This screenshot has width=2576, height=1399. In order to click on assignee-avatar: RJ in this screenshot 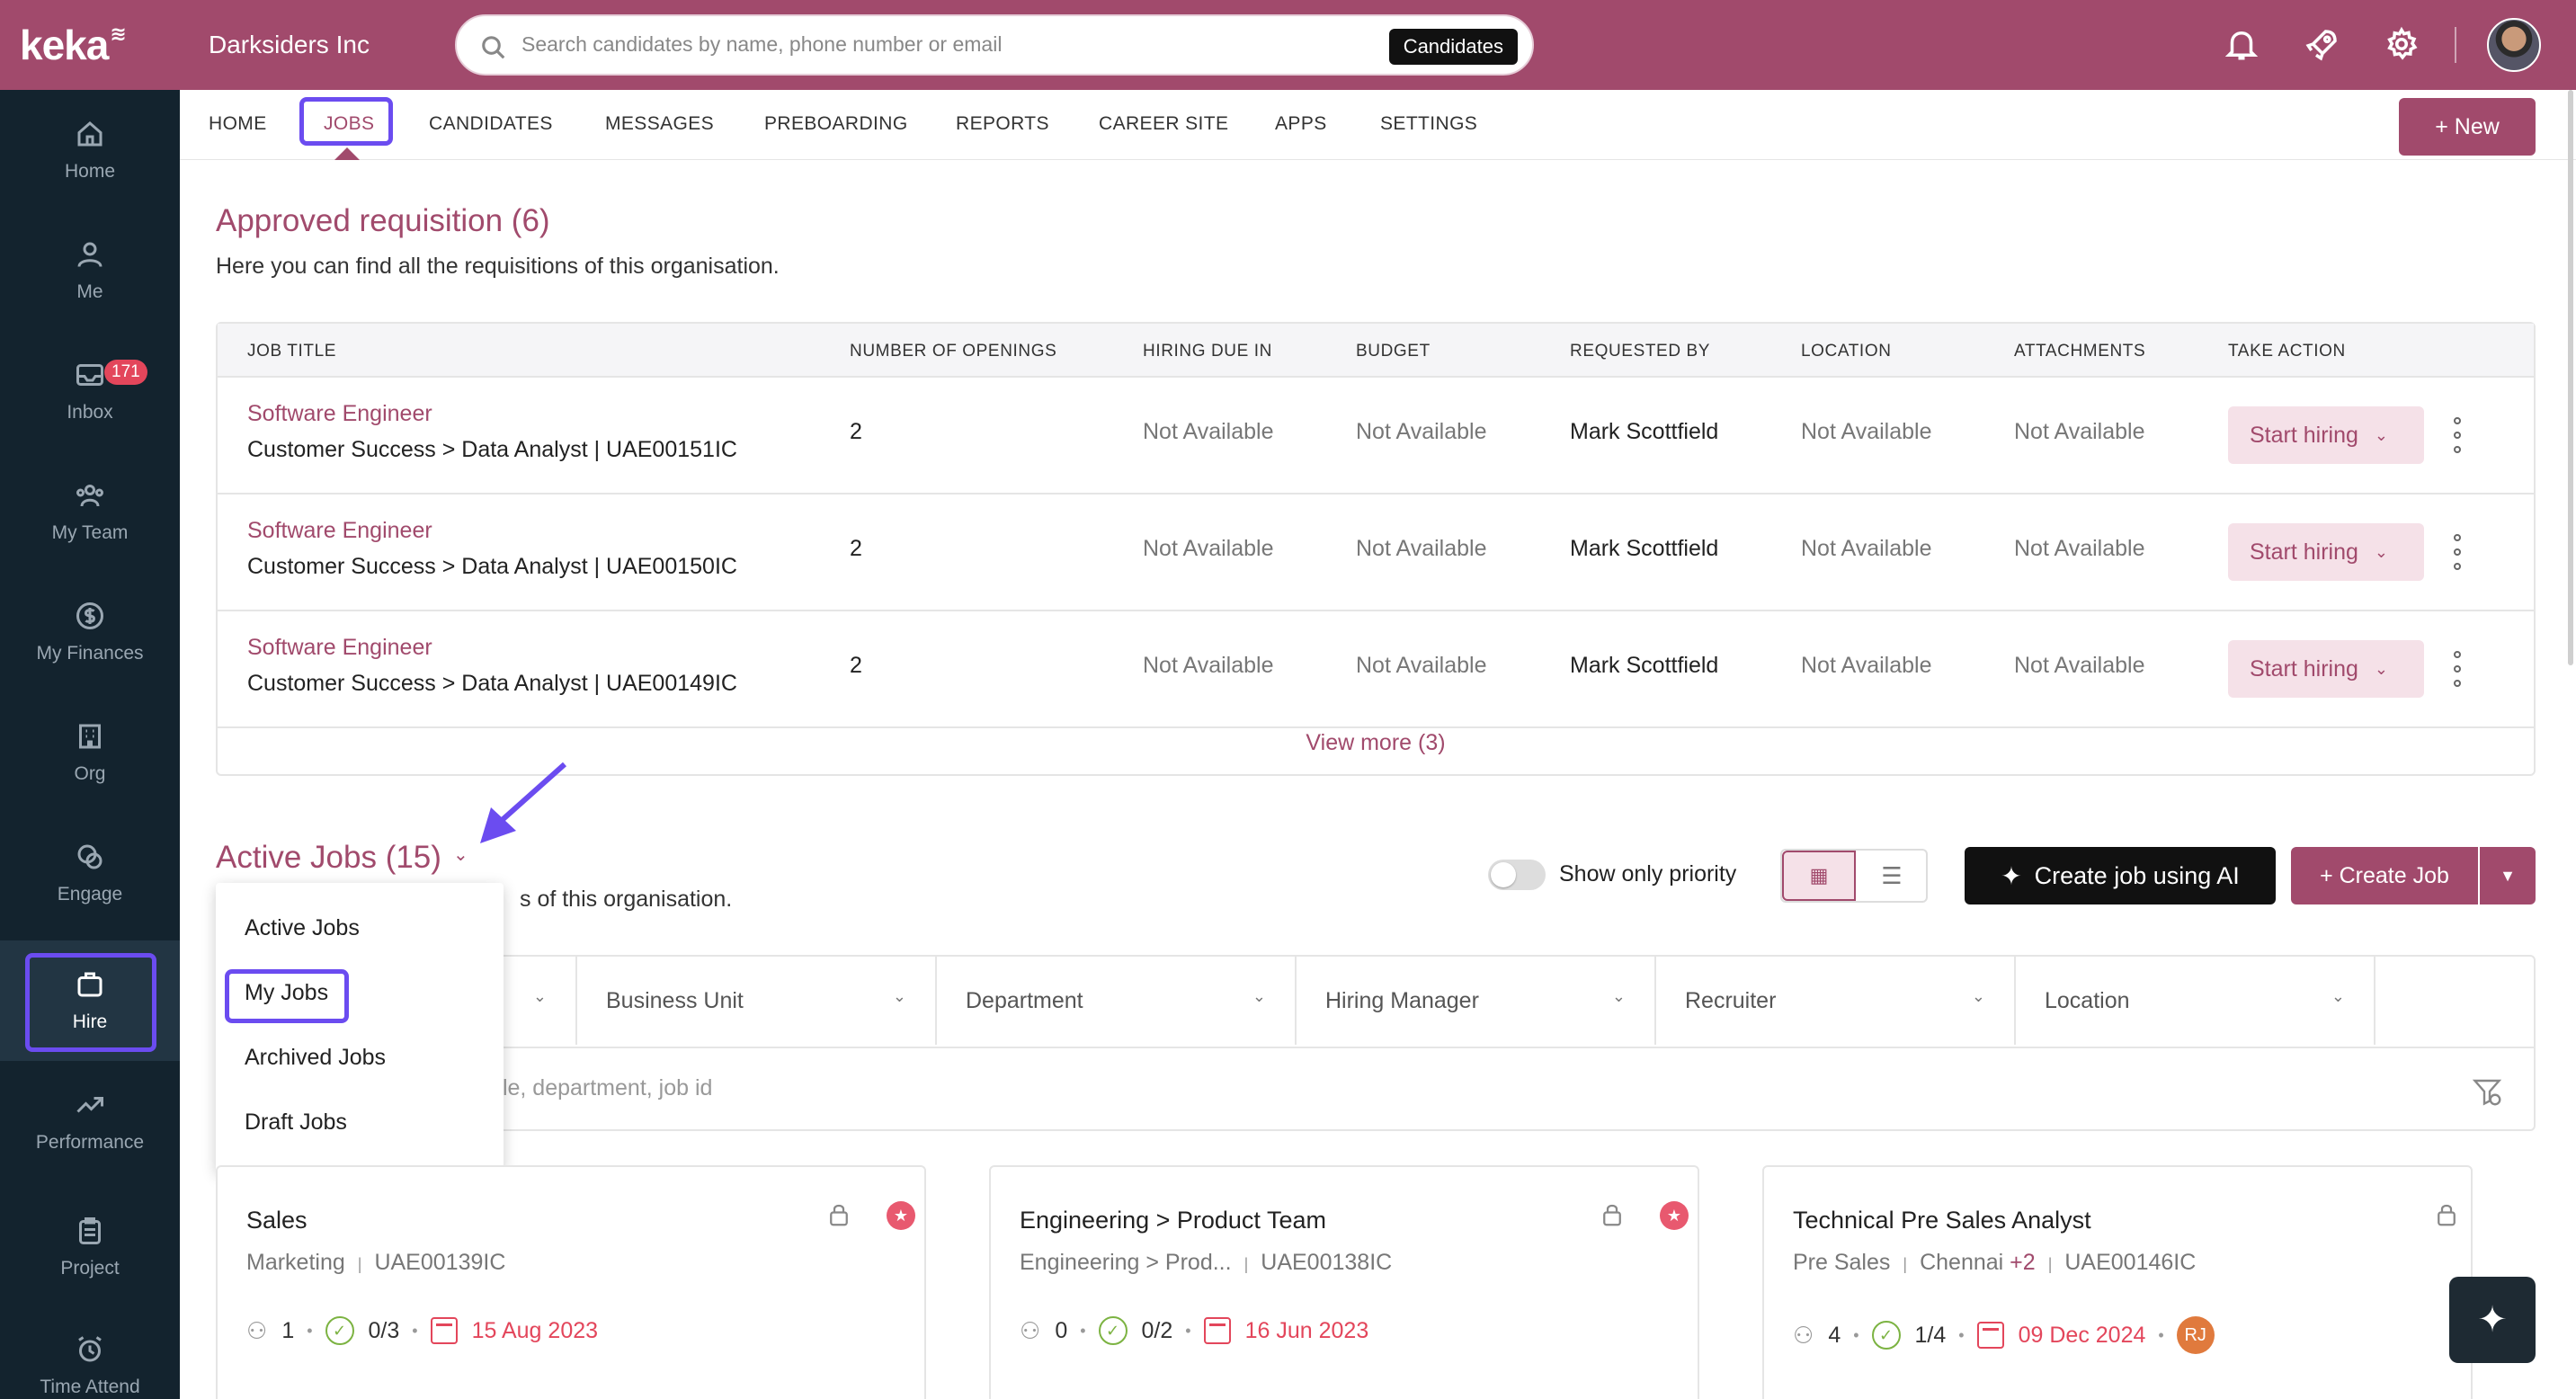, I will do `click(2195, 1335)`.